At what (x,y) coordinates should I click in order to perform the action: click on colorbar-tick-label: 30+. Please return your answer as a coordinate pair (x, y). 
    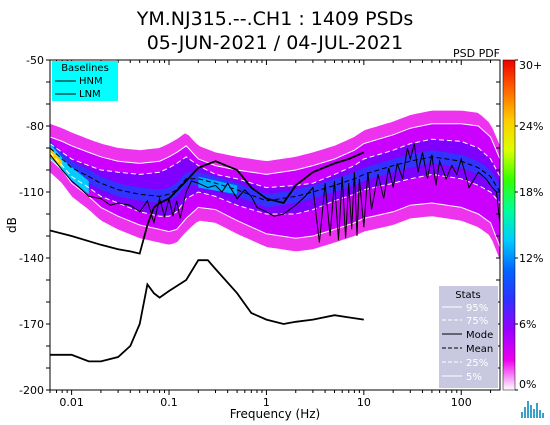
    Looking at the image, I should click on (530, 65).